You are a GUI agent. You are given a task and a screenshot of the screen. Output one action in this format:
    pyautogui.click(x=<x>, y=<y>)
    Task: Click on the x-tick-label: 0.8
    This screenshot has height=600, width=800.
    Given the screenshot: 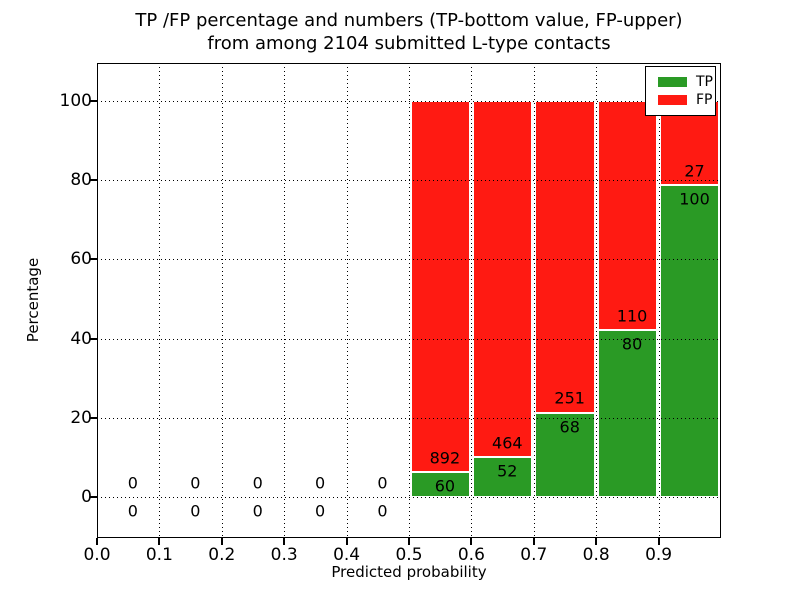 What is the action you would take?
    pyautogui.click(x=596, y=555)
    